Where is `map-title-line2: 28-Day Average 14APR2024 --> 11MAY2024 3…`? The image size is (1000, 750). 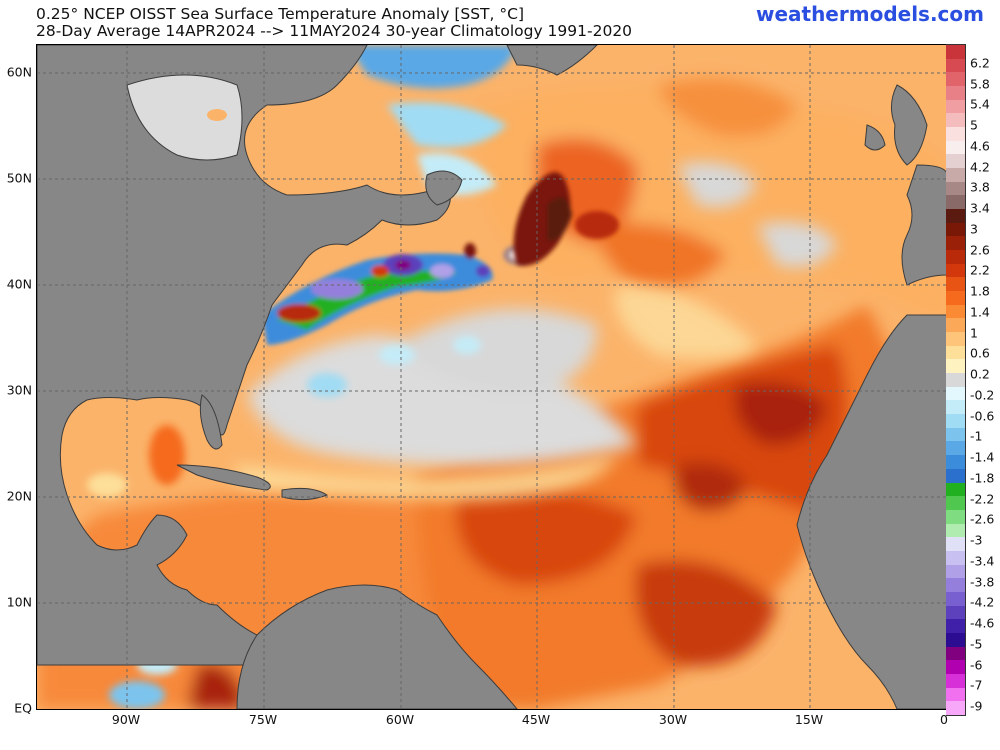 map-title-line2: 28-Day Average 14APR2024 --> 11MAY2024 3… is located at coordinates (334, 31).